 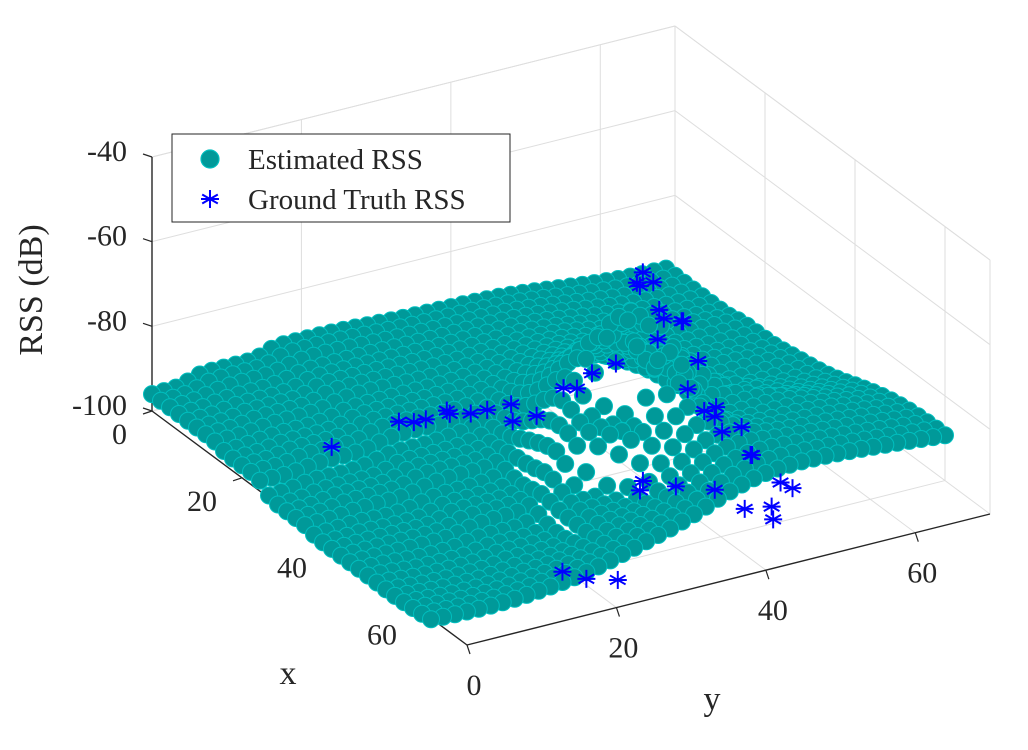 What do you see at coordinates (623, 648) in the screenshot?
I see `y-tick-label: 20` at bounding box center [623, 648].